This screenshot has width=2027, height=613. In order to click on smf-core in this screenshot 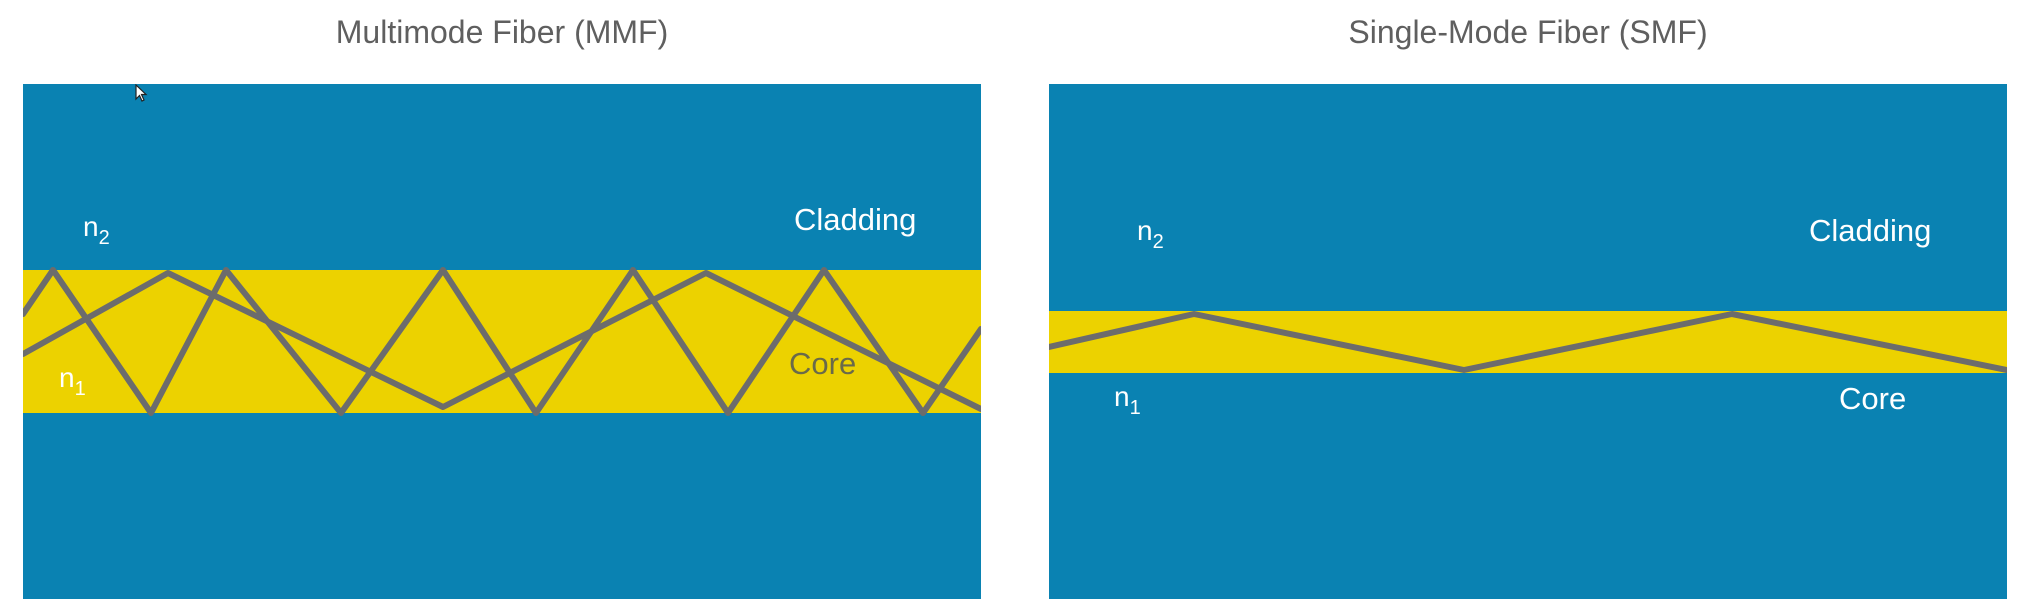, I will do `click(1528, 342)`.